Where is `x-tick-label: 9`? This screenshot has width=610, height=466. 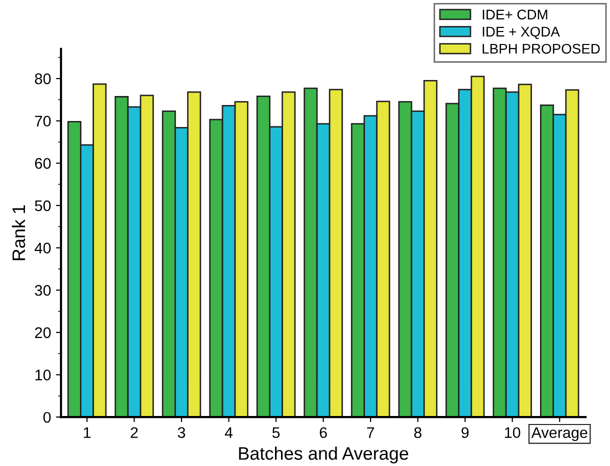 x-tick-label: 9 is located at coordinates (465, 432).